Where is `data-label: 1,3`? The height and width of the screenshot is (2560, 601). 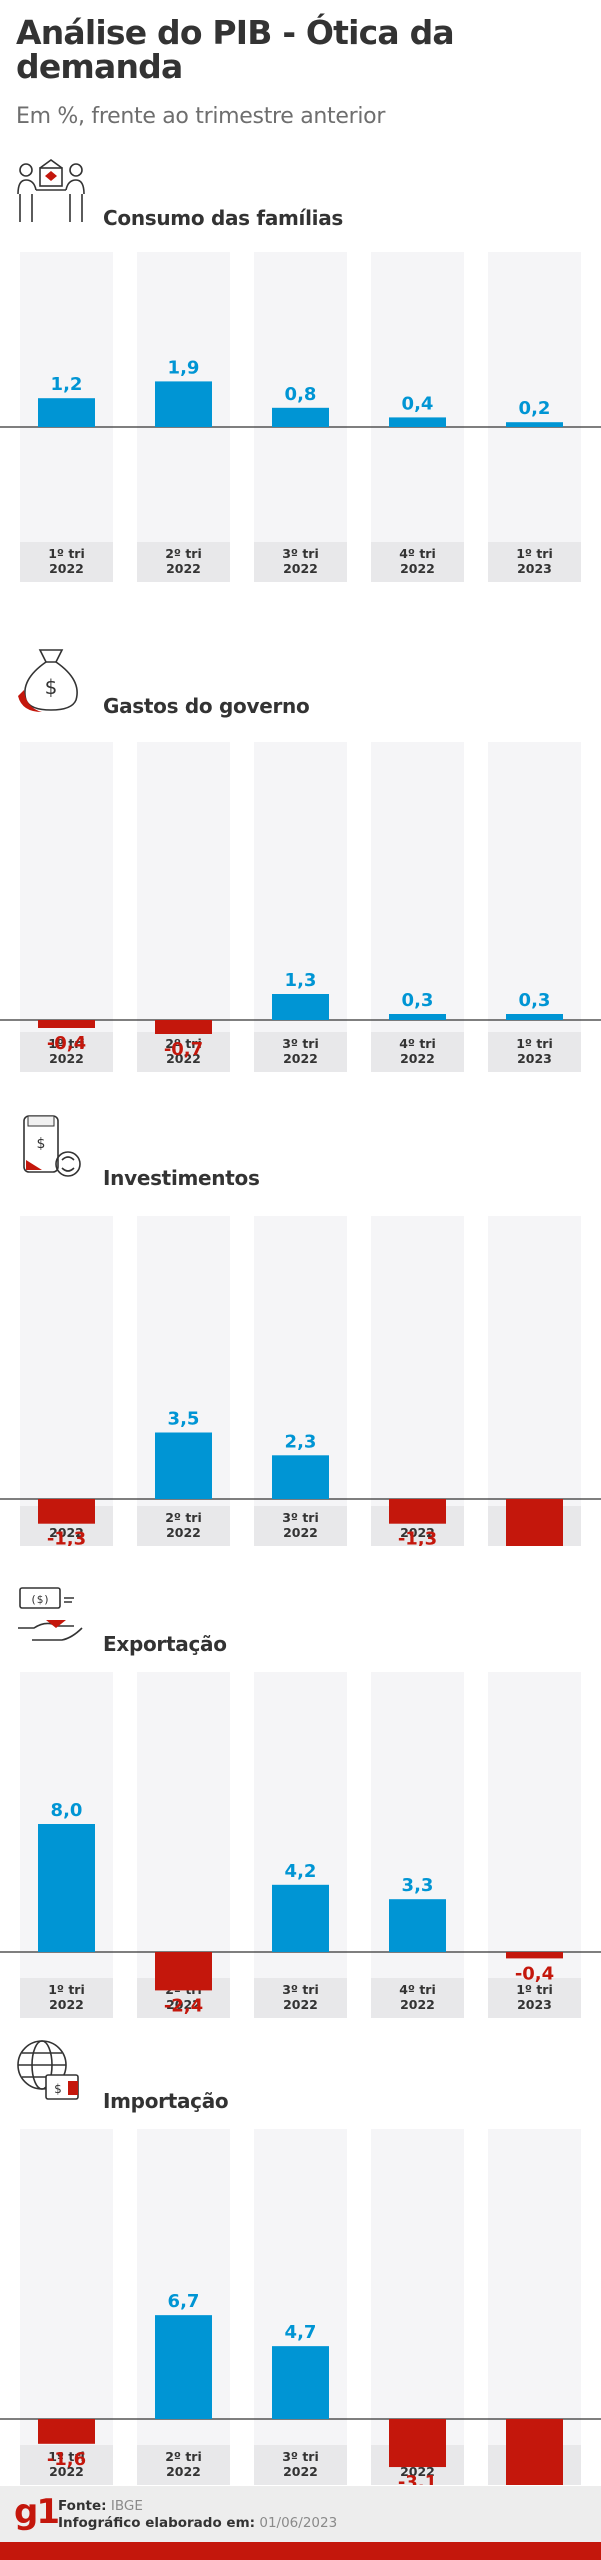
data-label: 1,3 is located at coordinates (301, 980).